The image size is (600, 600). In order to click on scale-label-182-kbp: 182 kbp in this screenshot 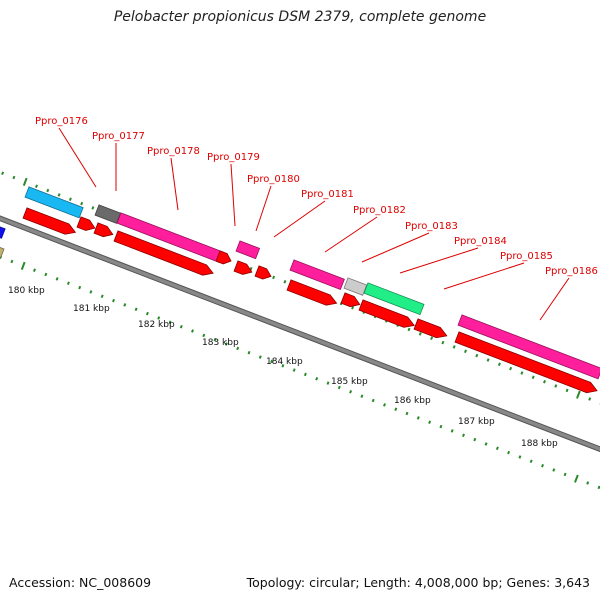, I will do `click(156, 325)`.